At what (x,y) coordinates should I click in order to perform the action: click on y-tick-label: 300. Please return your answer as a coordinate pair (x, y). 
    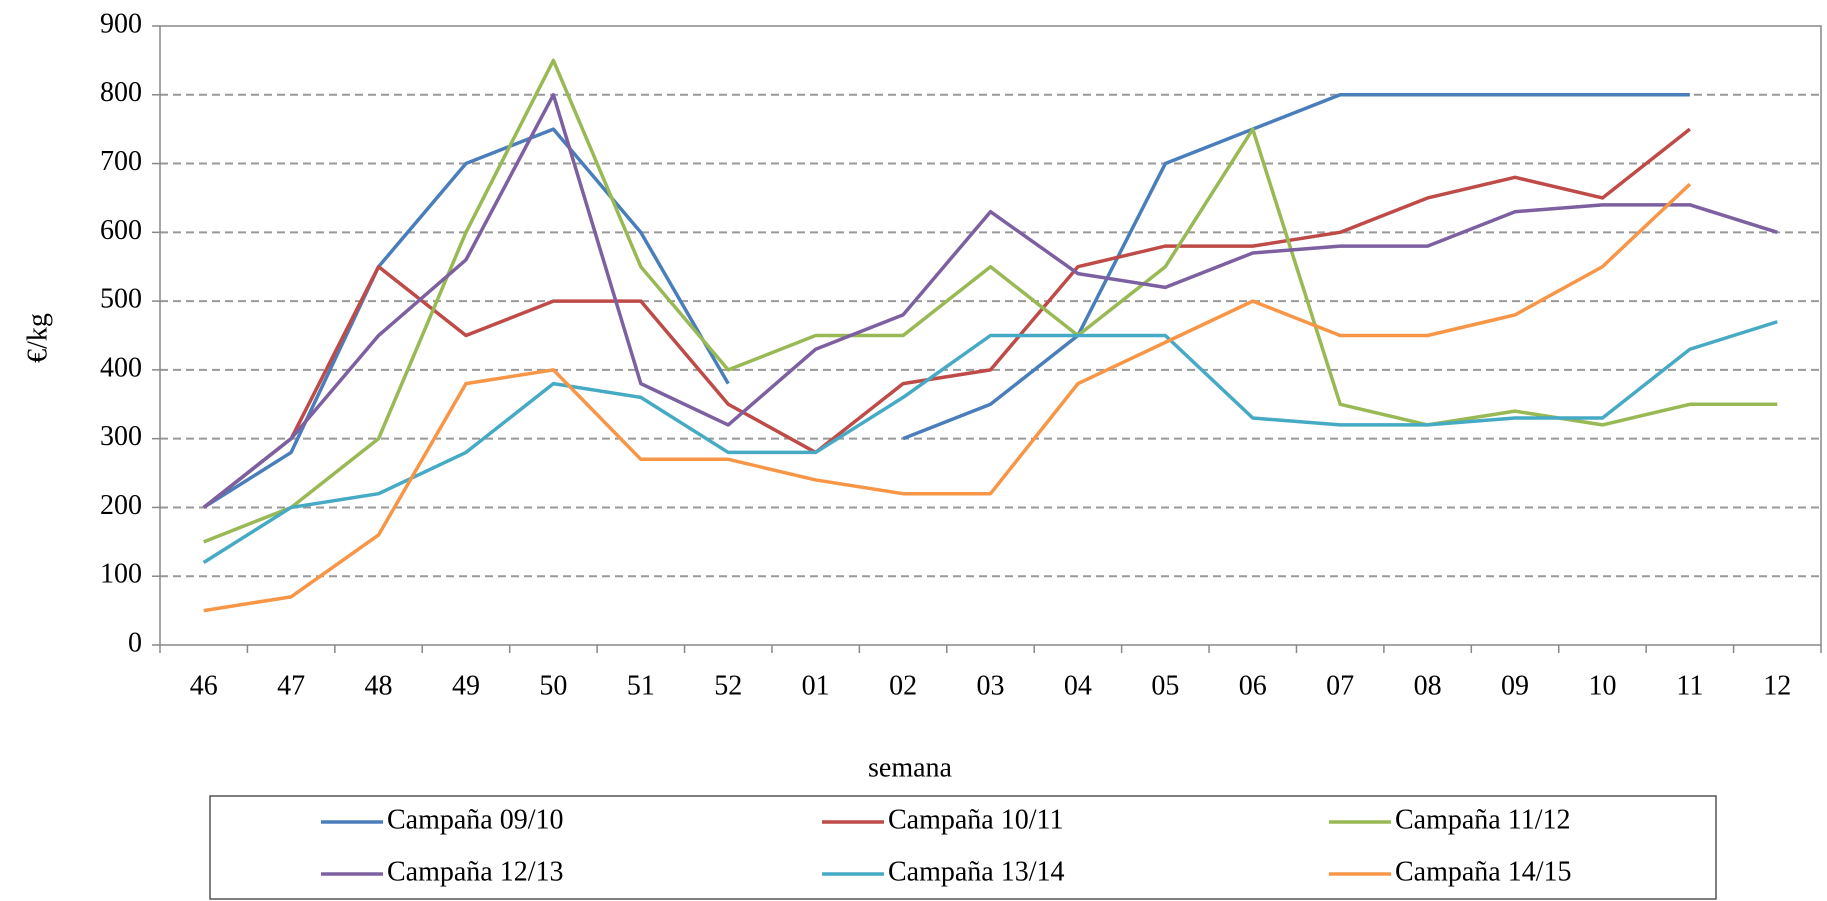
    Looking at the image, I should click on (121, 436).